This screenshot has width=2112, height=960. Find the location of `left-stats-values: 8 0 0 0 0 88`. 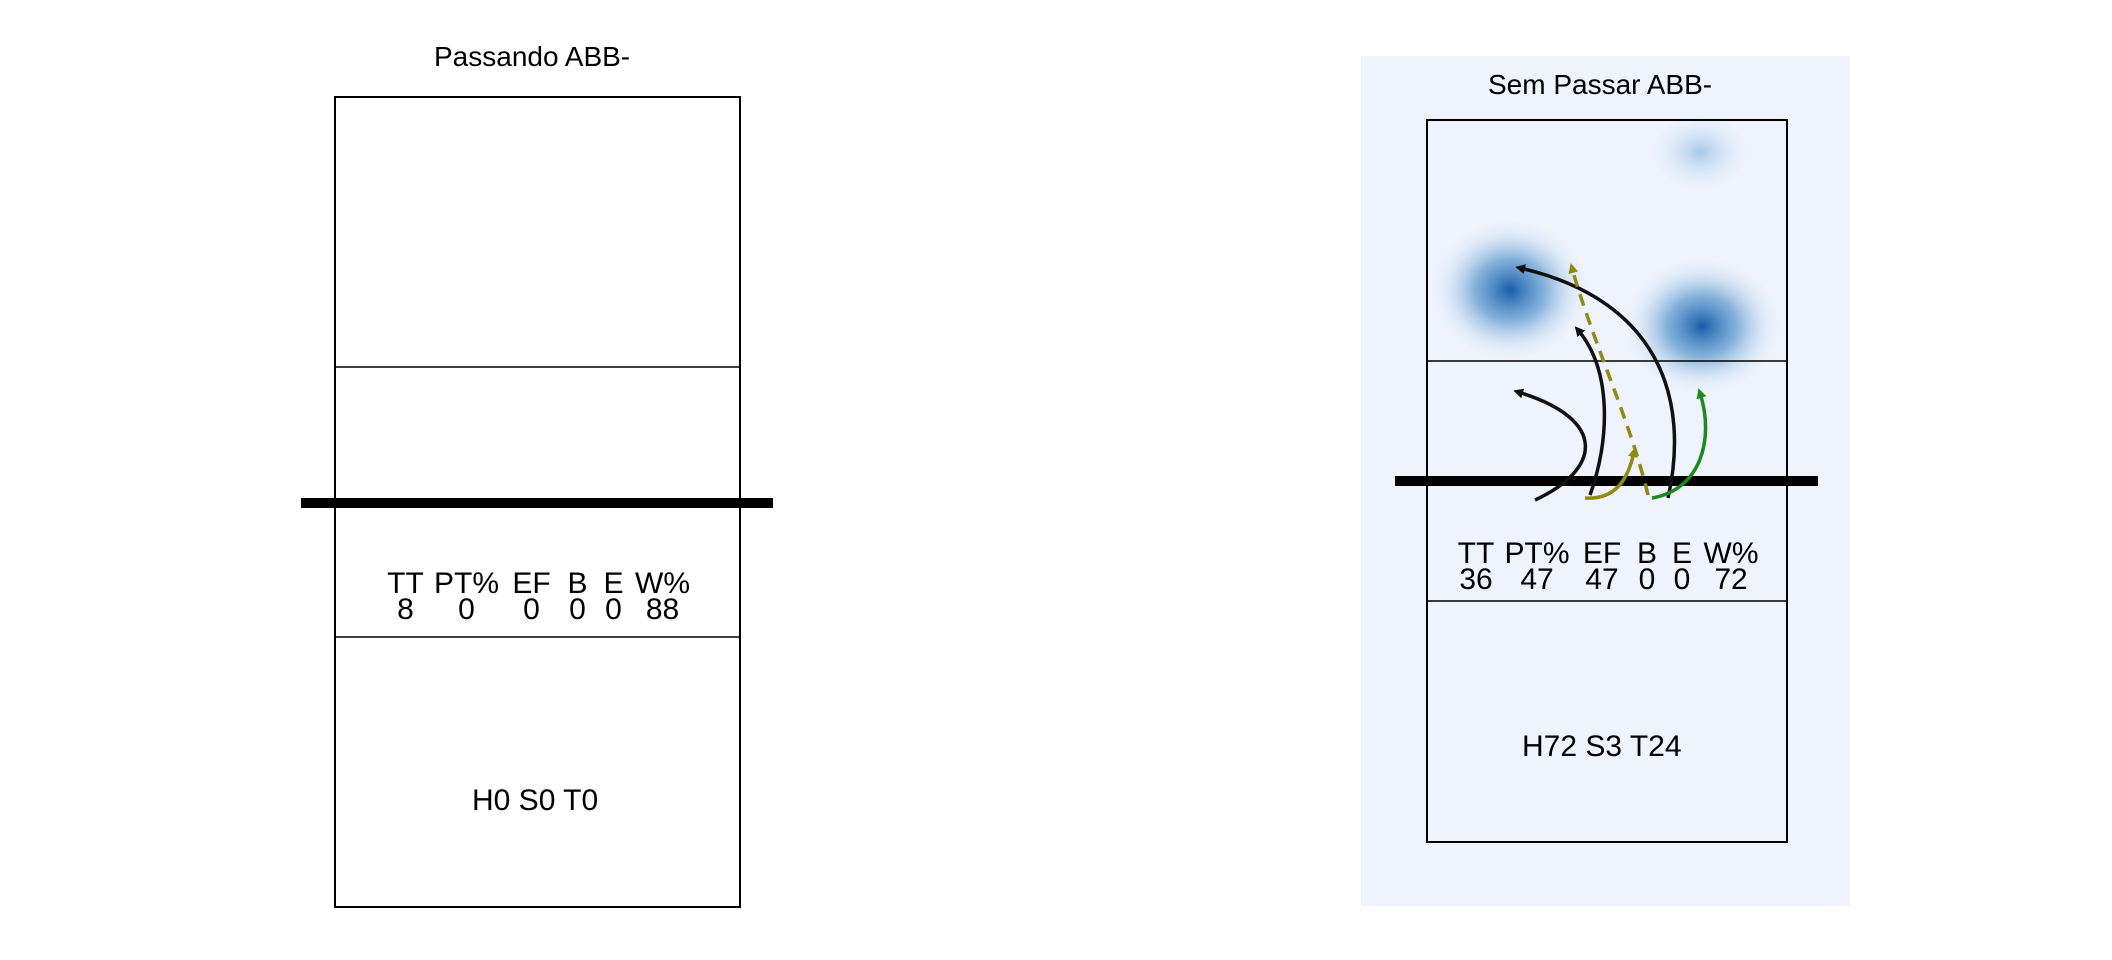

left-stats-values: 8 0 0 0 0 88 is located at coordinates (537, 610).